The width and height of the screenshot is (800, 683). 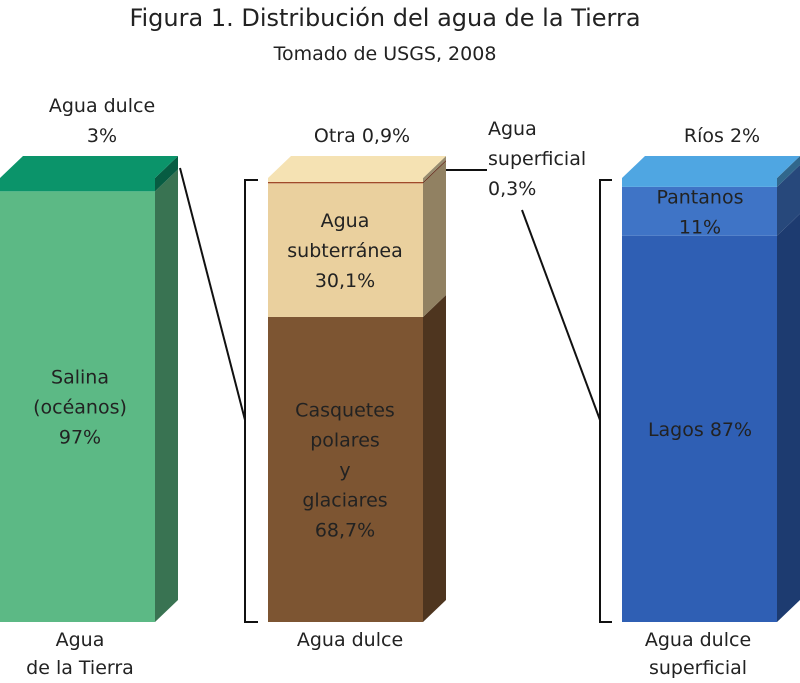 What do you see at coordinates (385, 54) in the screenshot?
I see `chart-subtitle: Tomado de USGS, 2008` at bounding box center [385, 54].